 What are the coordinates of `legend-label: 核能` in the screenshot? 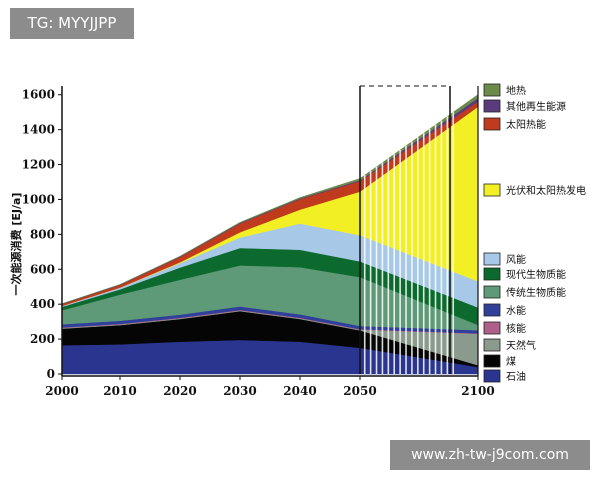 It's located at (516, 328).